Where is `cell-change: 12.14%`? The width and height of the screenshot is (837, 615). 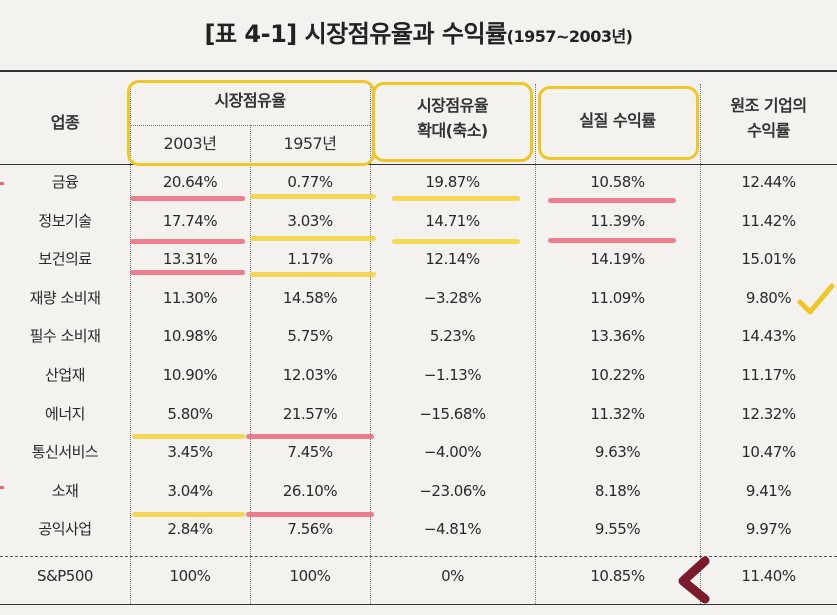 cell-change: 12.14% is located at coordinates (452, 259).